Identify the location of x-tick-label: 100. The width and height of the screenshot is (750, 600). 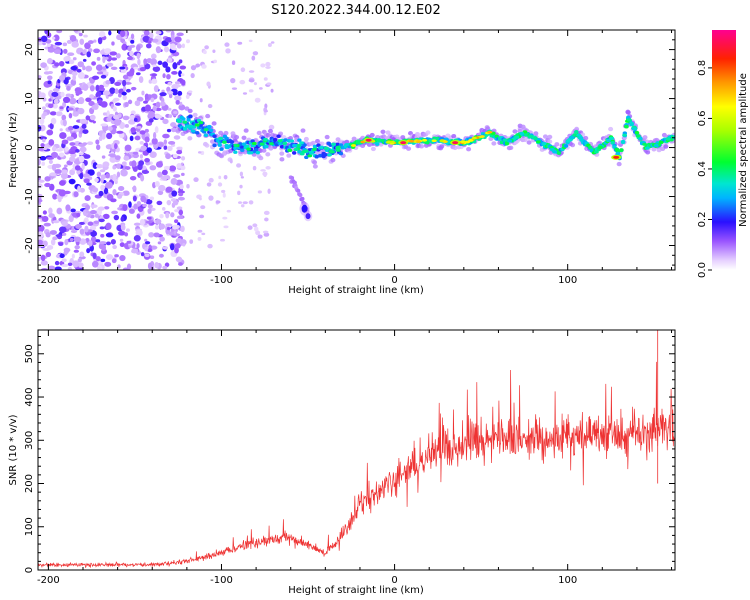
(567, 580).